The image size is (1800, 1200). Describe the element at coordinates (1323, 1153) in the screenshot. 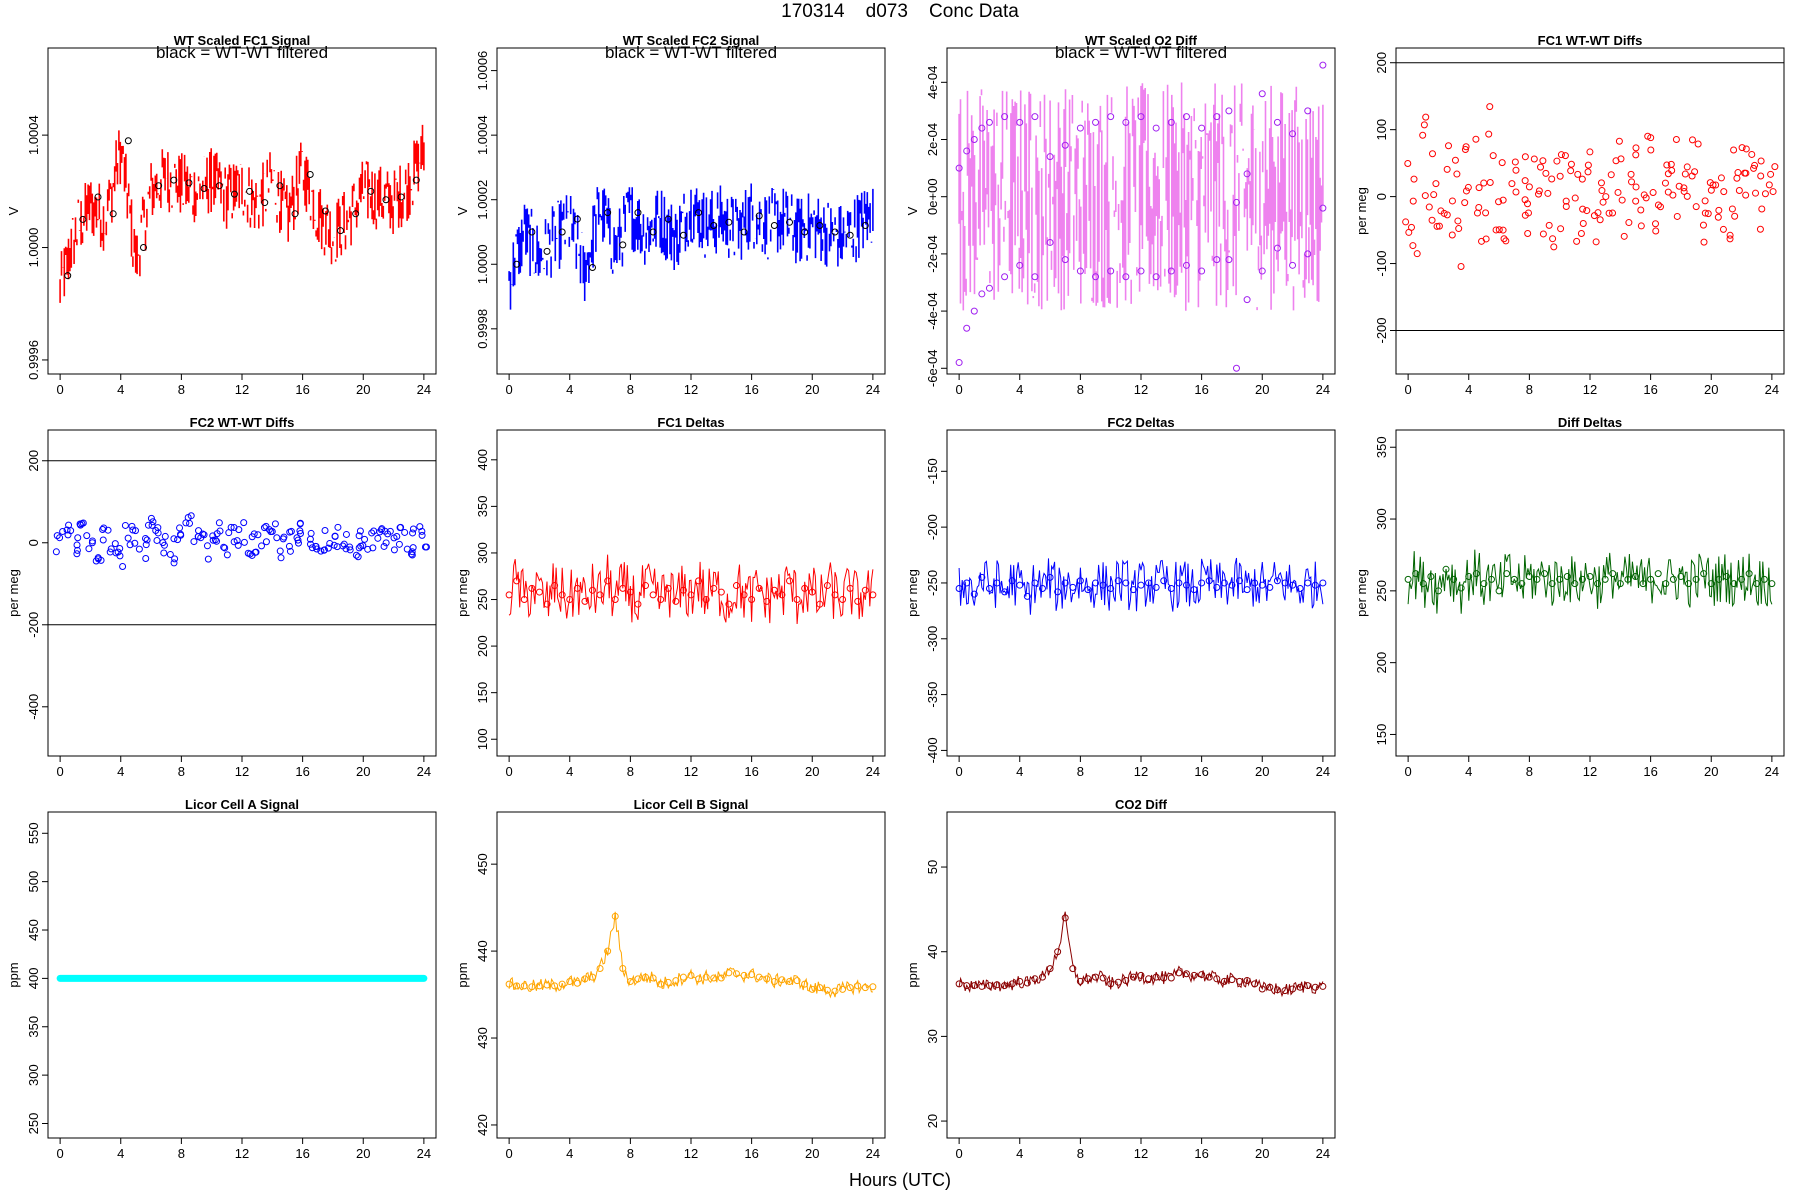

I see `panel-11-x-tick-label: 24` at that location.